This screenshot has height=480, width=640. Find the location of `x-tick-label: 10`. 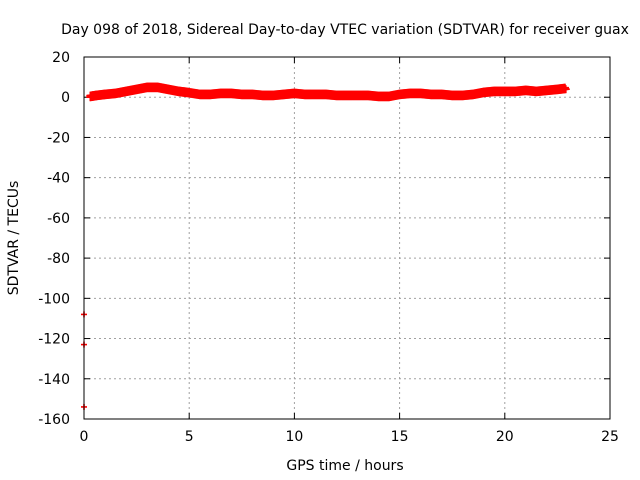

x-tick-label: 10 is located at coordinates (294, 437).